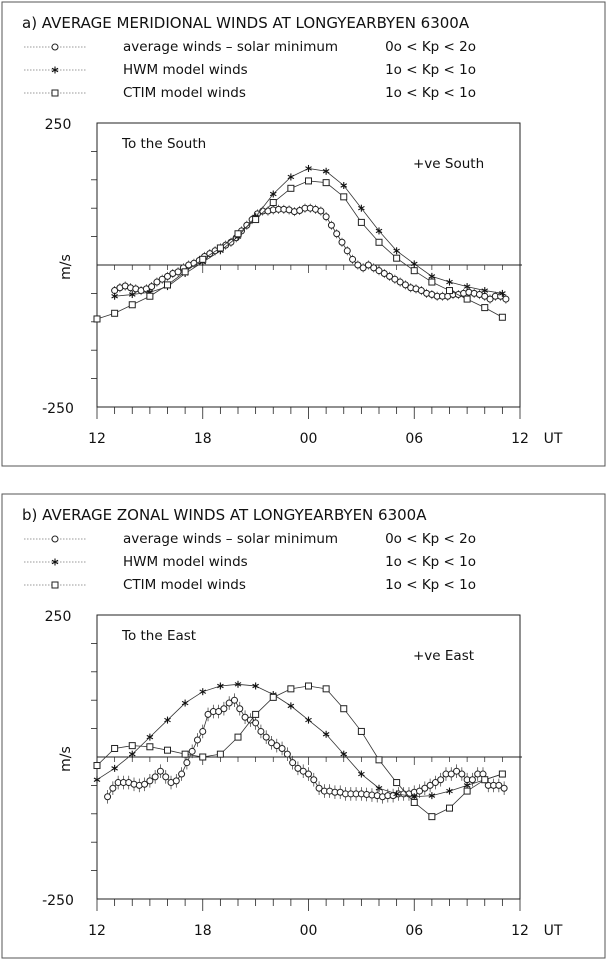 The width and height of the screenshot is (608, 973). What do you see at coordinates (58, 617) in the screenshot?
I see `y-tick-label: 250` at bounding box center [58, 617].